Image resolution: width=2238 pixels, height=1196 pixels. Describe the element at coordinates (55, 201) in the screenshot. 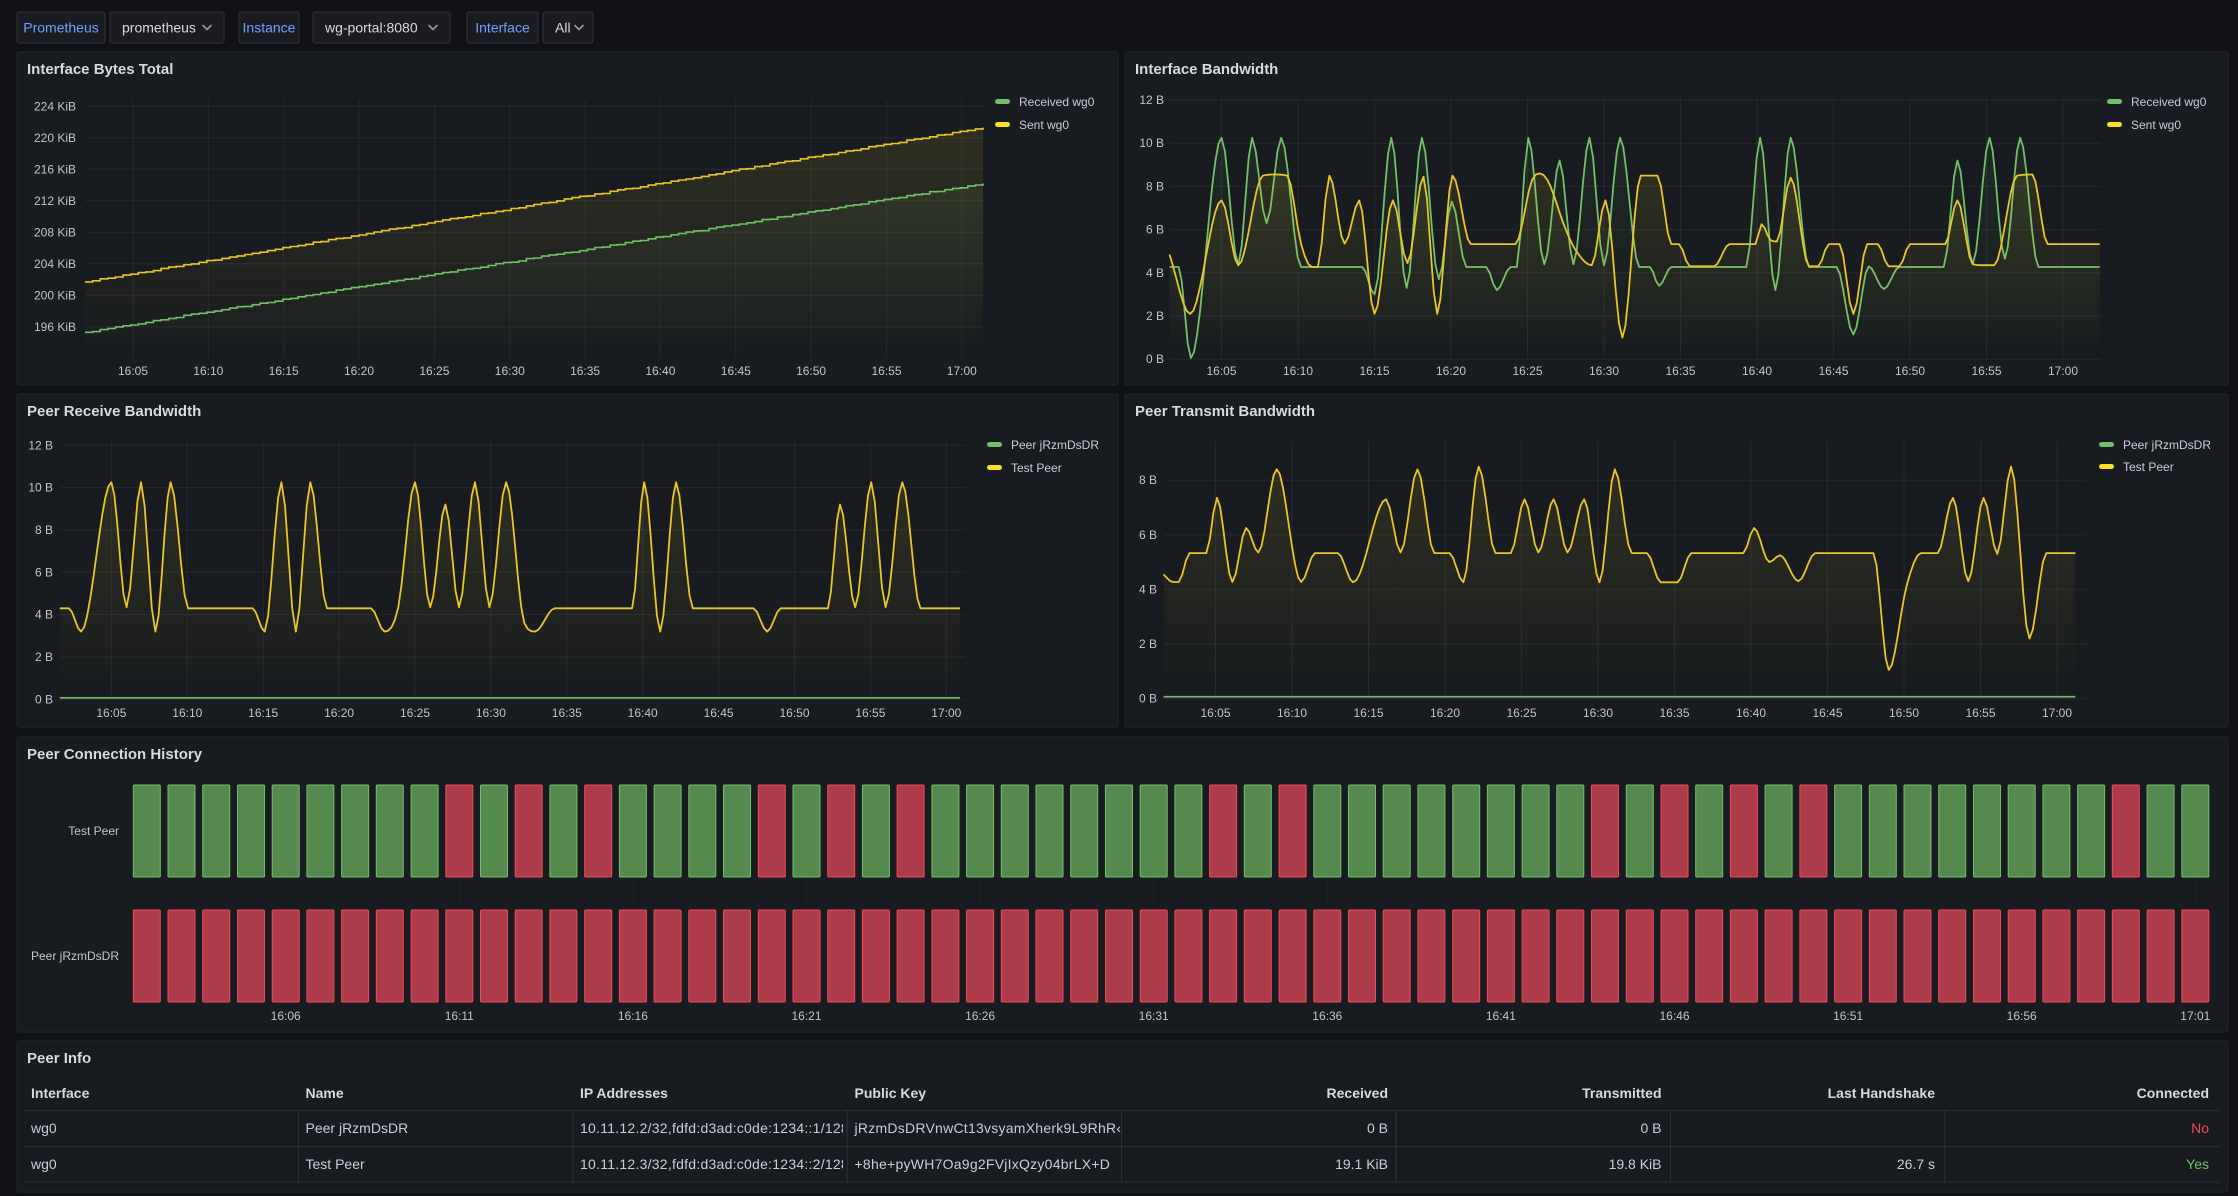

I see `svg-text: 212 KiB` at that location.